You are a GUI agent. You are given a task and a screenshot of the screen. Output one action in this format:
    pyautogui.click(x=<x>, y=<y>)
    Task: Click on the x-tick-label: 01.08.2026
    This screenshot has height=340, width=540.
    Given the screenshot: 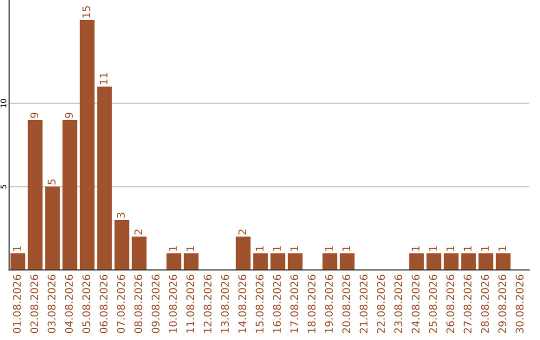 What is the action you would take?
    pyautogui.click(x=16, y=304)
    